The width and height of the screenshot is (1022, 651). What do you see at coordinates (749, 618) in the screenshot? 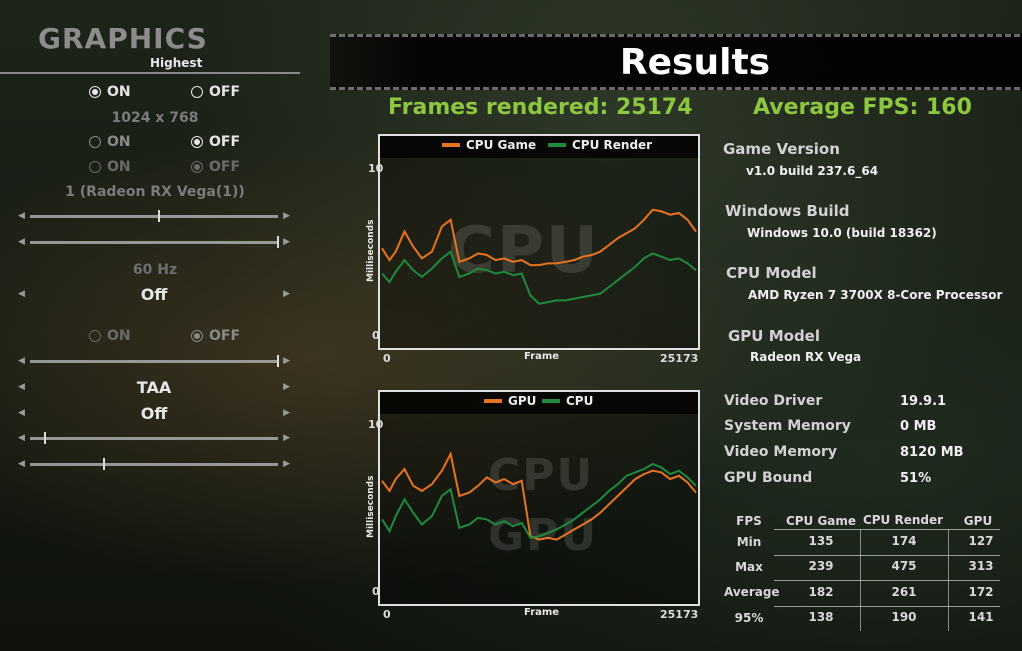
I see `row-label: 95%` at bounding box center [749, 618].